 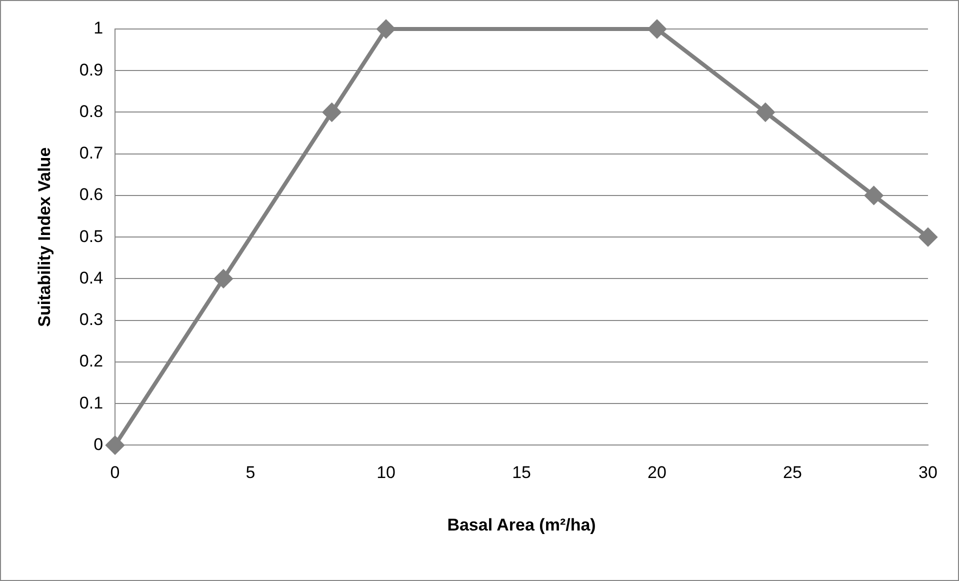 I want to click on x-tick-label: 0, so click(x=115, y=472).